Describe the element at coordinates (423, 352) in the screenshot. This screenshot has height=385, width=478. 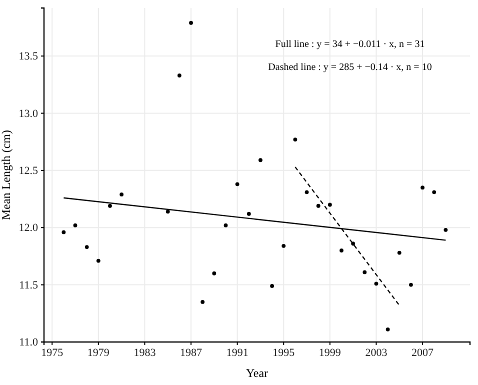
I see `x-tick-label: 2007` at that location.